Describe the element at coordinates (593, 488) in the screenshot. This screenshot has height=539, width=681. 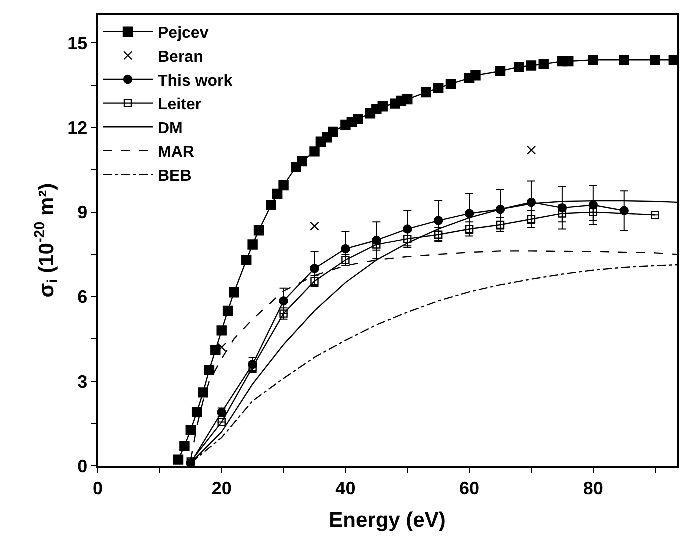
I see `x-tick-label: 80` at that location.